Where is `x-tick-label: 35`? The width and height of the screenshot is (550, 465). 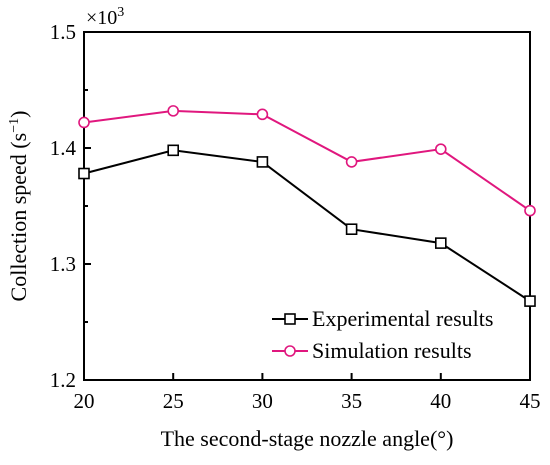 x-tick-label: 35 is located at coordinates (351, 401).